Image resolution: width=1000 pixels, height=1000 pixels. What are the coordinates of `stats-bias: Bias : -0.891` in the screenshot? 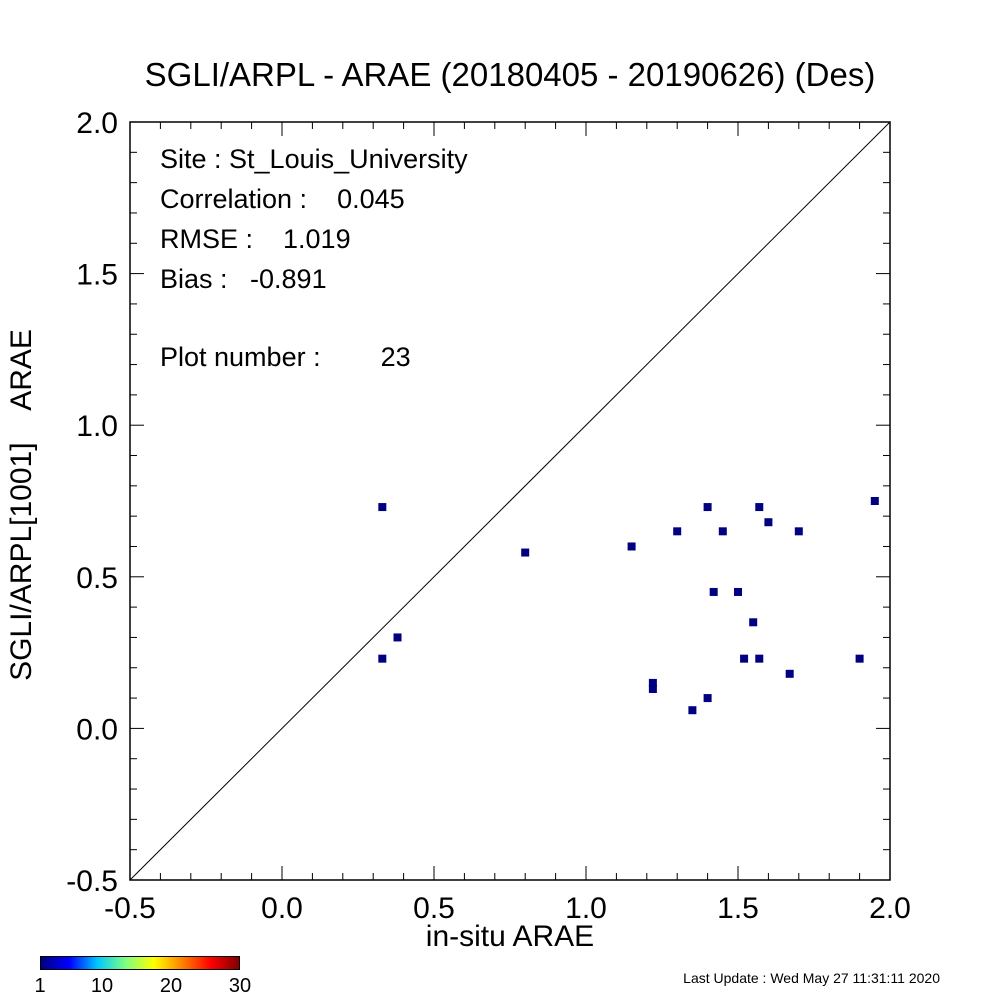 It's located at (243, 279).